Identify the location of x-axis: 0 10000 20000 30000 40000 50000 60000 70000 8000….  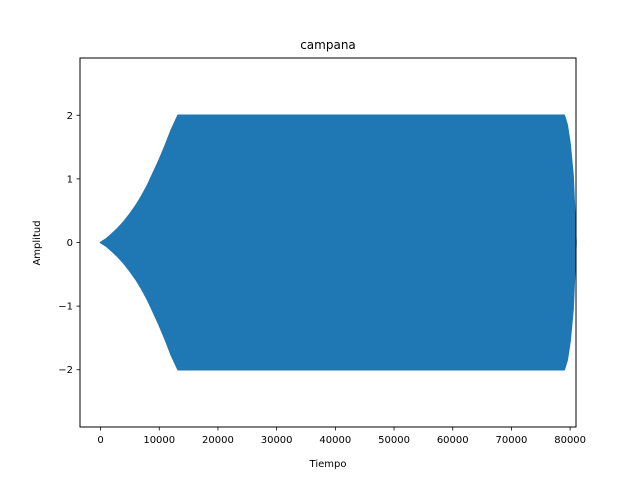
(341, 436).